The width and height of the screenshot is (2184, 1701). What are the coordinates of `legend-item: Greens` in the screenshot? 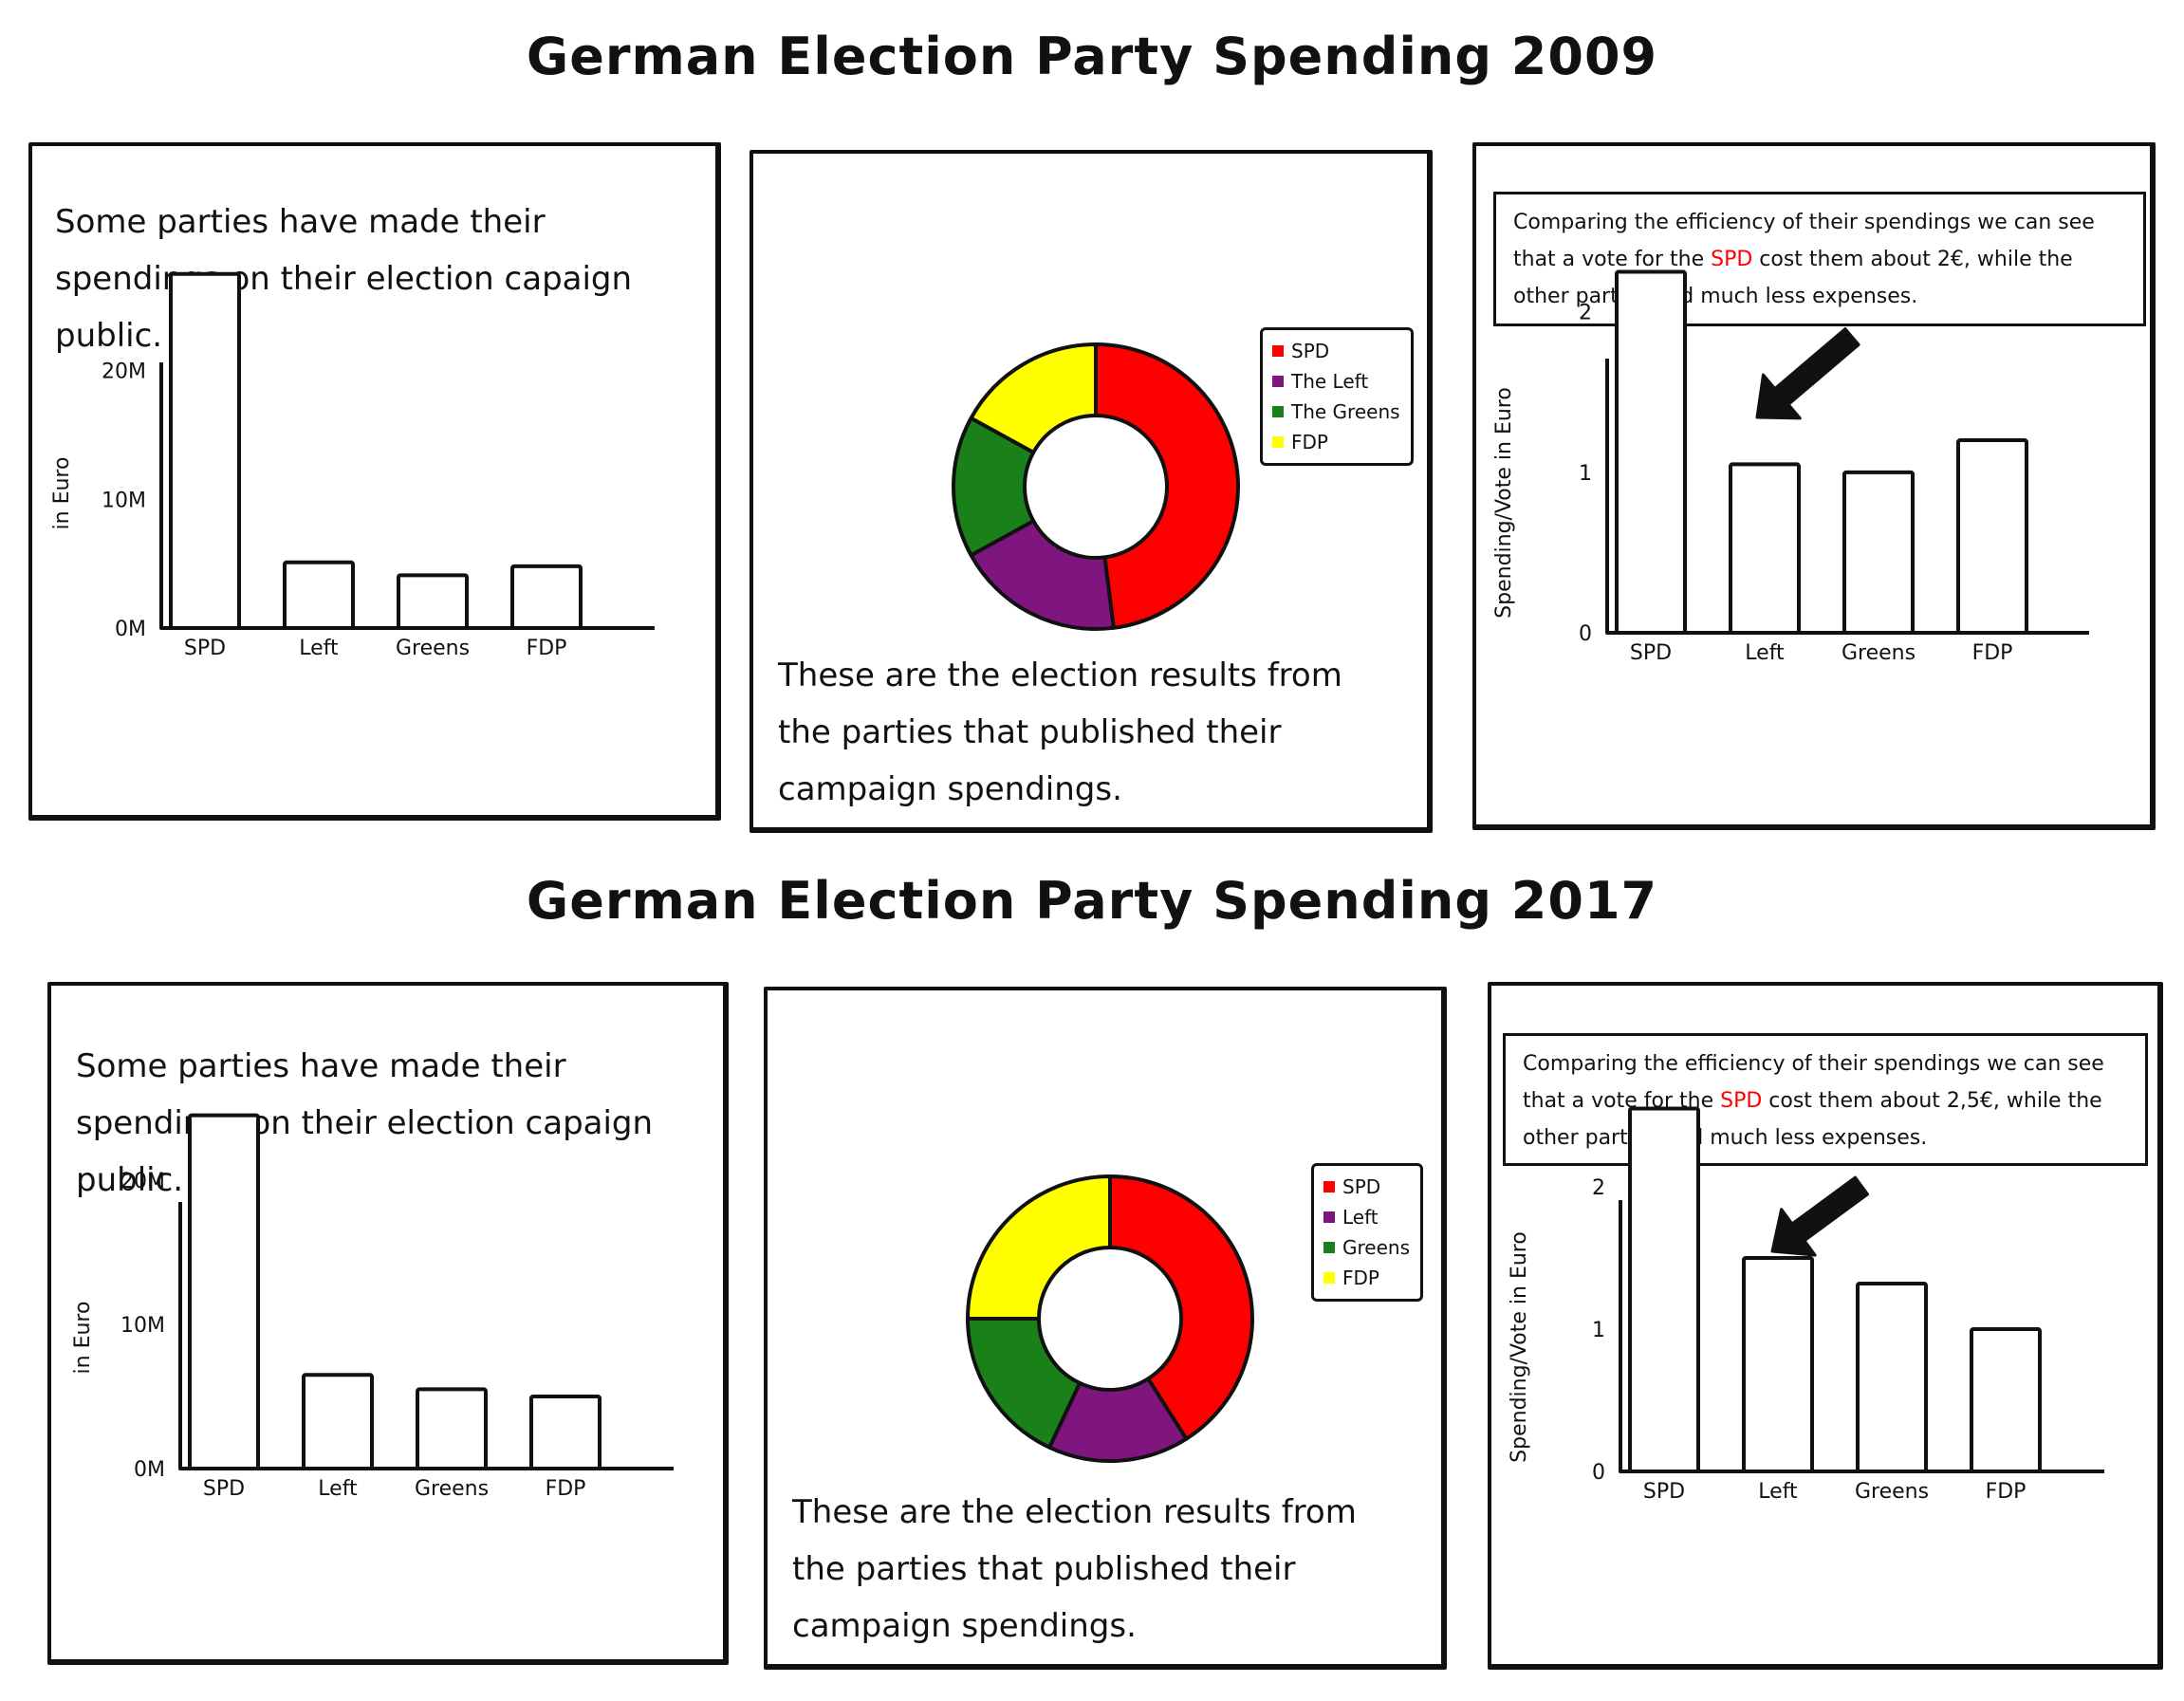 It's located at (1367, 1247).